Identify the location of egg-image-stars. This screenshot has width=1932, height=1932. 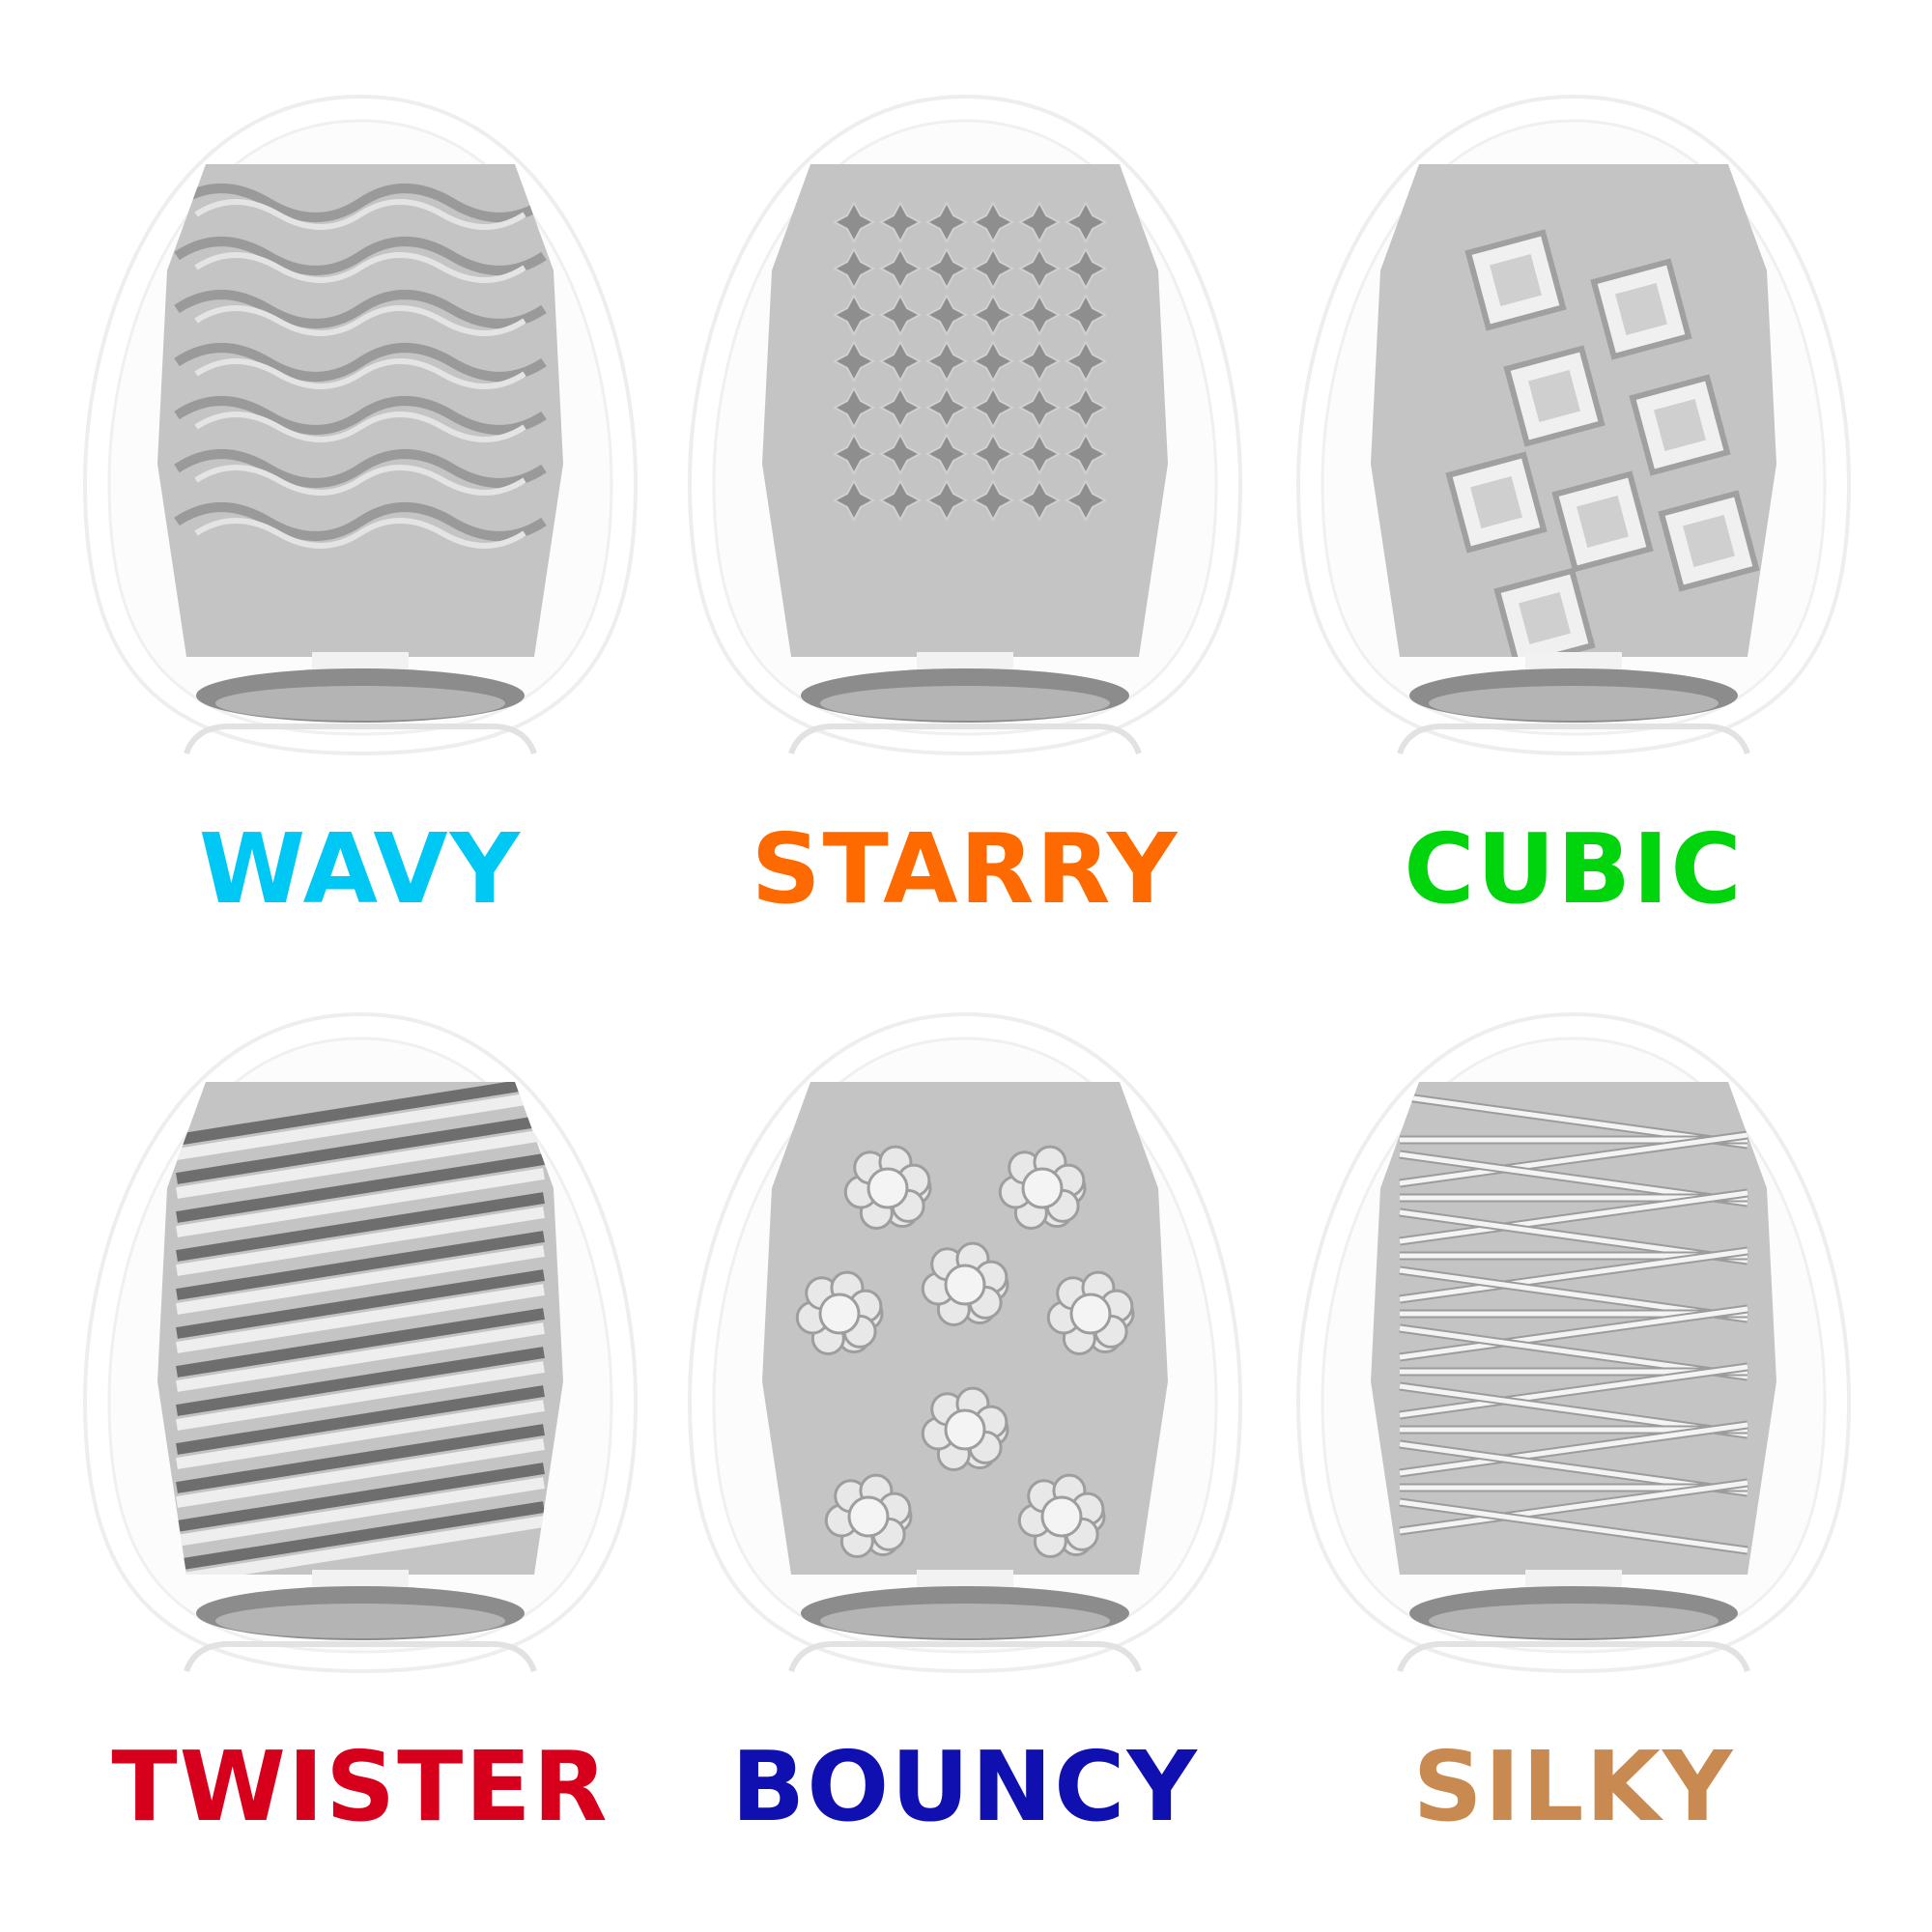
(965, 425).